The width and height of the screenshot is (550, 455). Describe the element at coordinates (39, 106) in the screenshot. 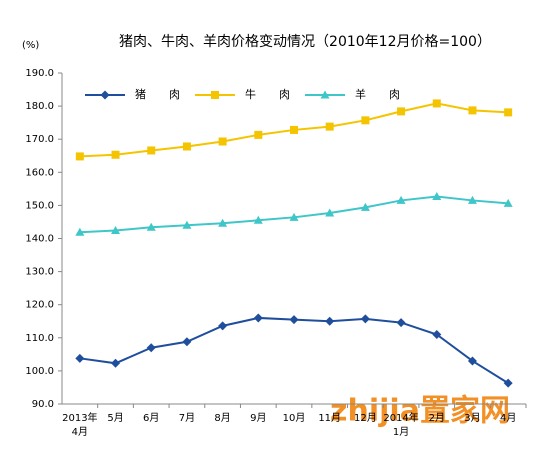

I see `y-tick-label: 180.0` at that location.